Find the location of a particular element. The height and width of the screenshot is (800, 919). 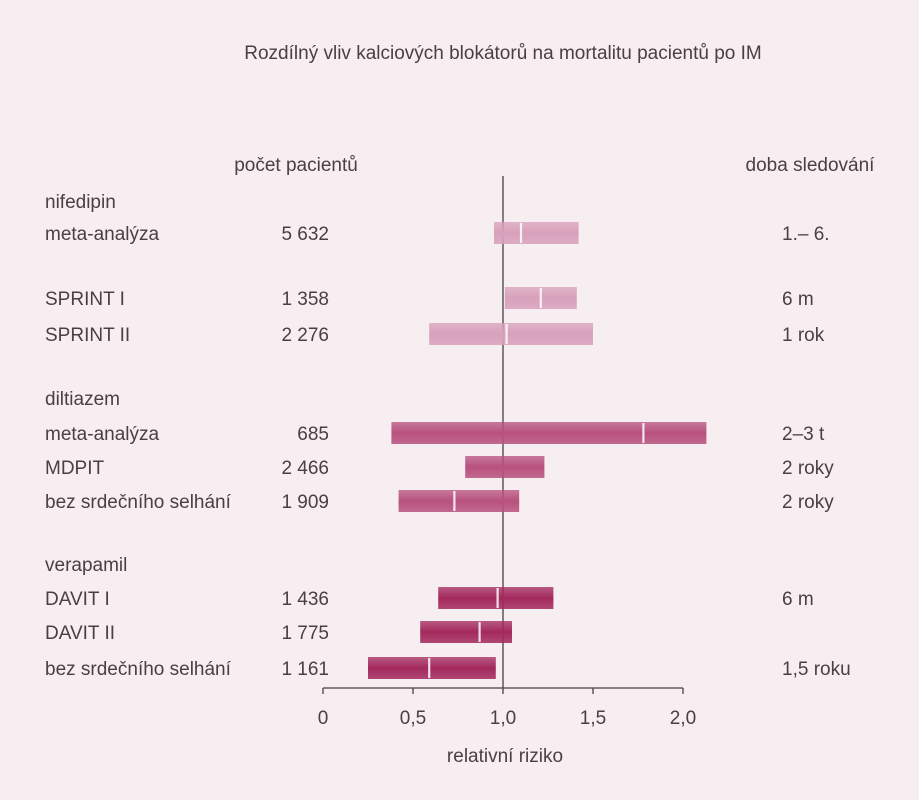

group-label-verapamil: verapamil is located at coordinates (86, 565).